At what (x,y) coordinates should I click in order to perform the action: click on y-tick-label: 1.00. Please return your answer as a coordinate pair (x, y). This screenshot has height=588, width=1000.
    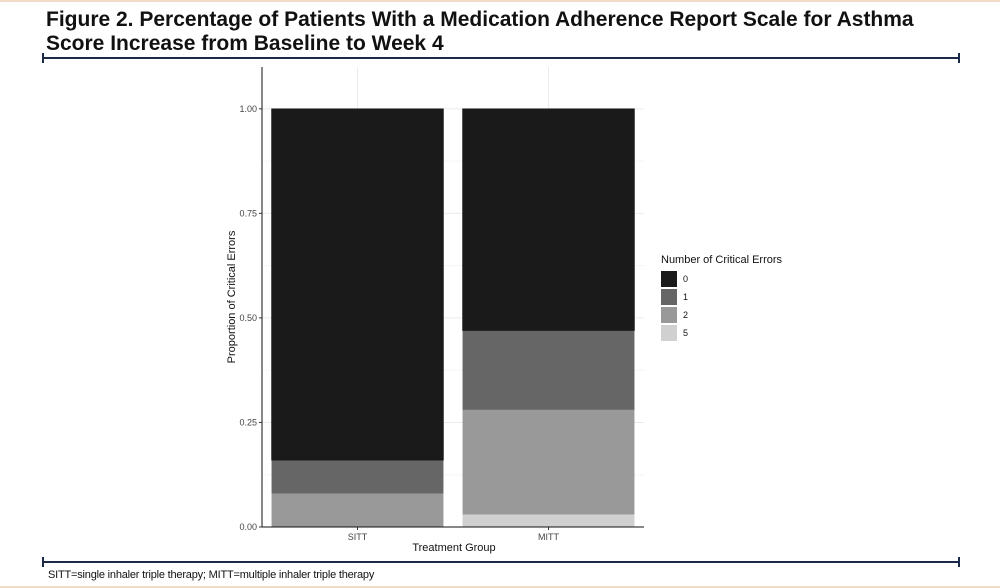
    Looking at the image, I should click on (248, 109).